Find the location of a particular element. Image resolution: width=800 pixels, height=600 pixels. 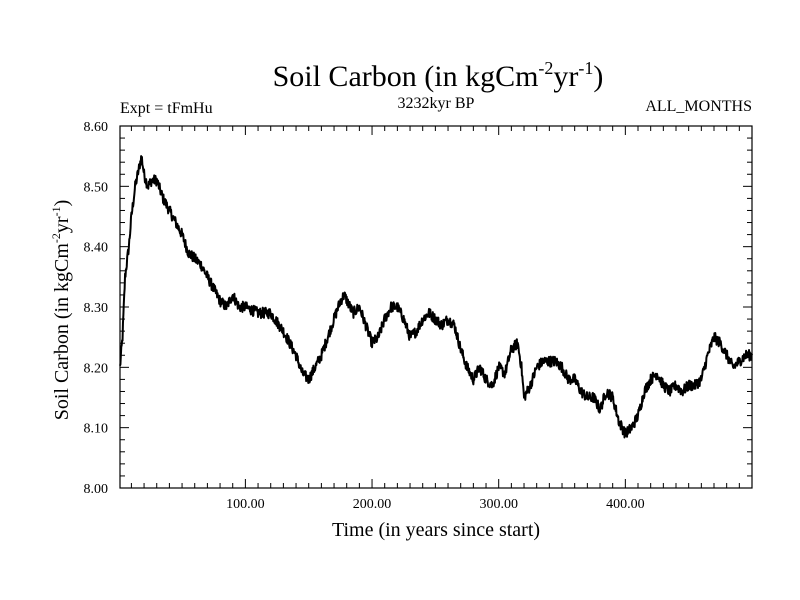

title-mid: yr is located at coordinates (565, 76).